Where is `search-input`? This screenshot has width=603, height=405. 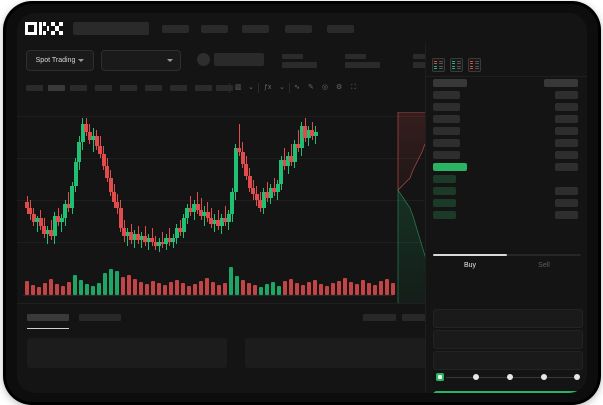
search-input is located at coordinates (111, 28).